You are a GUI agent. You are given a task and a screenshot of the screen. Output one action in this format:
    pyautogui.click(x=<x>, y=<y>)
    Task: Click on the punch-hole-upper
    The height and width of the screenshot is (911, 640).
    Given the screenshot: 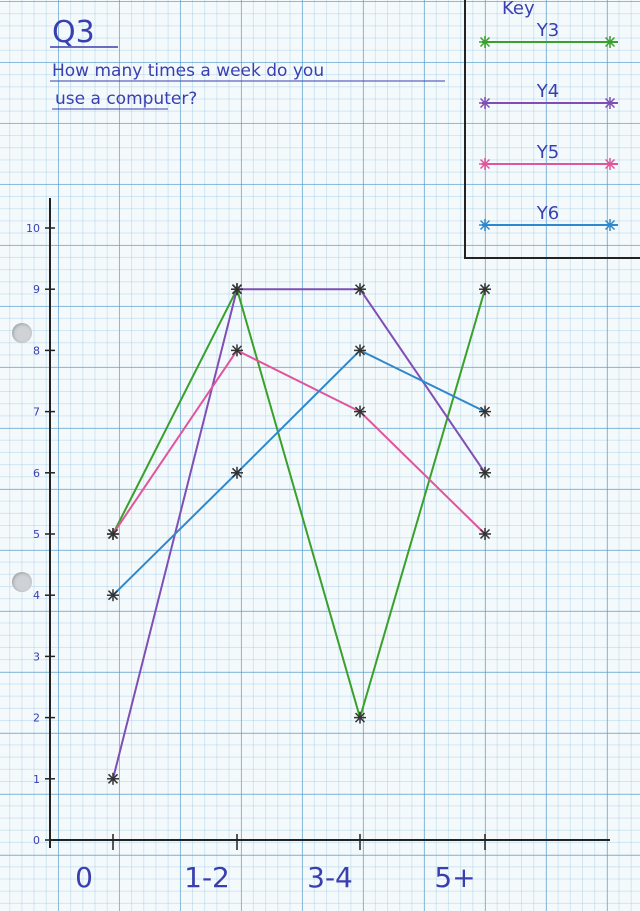 What is the action you would take?
    pyautogui.click(x=22, y=333)
    